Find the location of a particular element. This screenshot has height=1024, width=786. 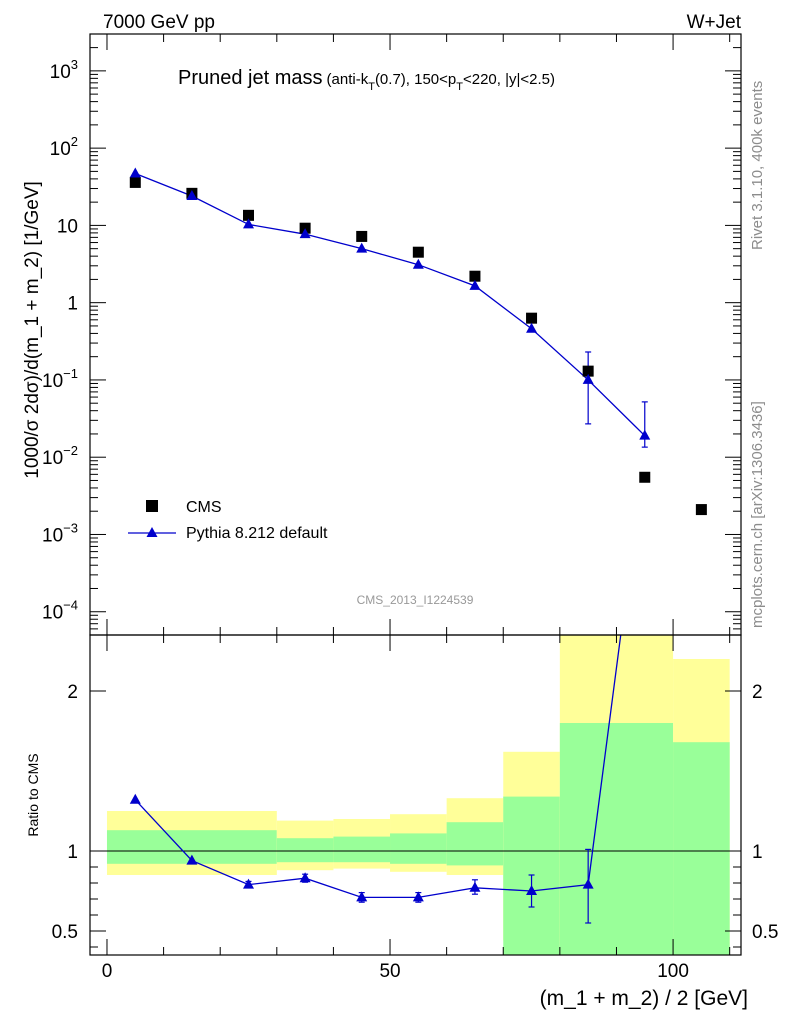

main-y-tick-label: 10⁻¹ is located at coordinates (60, 379).